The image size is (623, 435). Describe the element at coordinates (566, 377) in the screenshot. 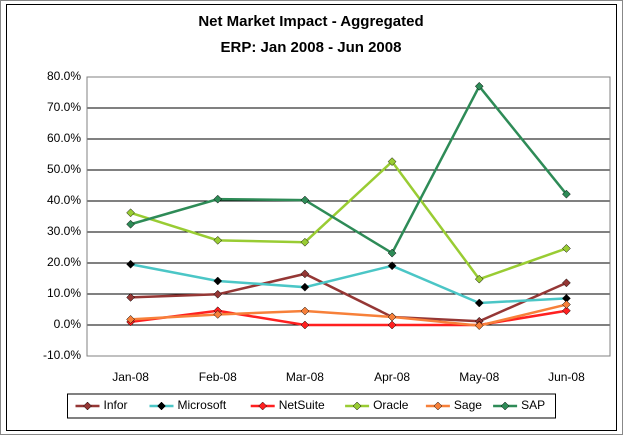

I see `x-tick-label: Jun-08` at that location.